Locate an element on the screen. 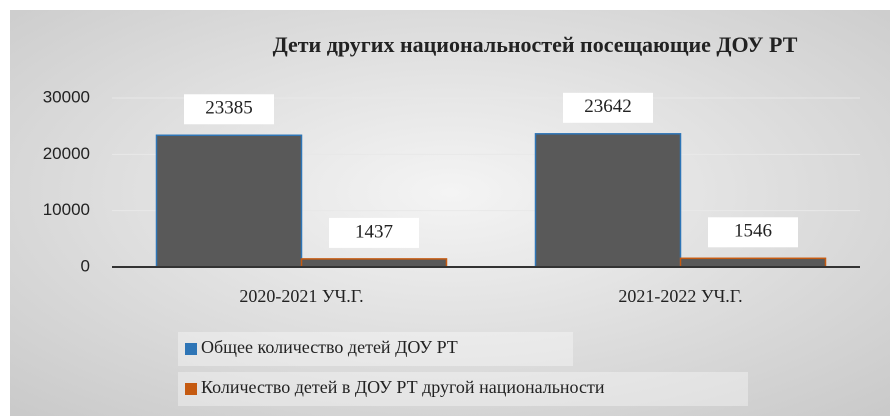 The image size is (890, 416). x-tick-label: 2021-2022 УЧ.Г. is located at coordinates (680, 296).